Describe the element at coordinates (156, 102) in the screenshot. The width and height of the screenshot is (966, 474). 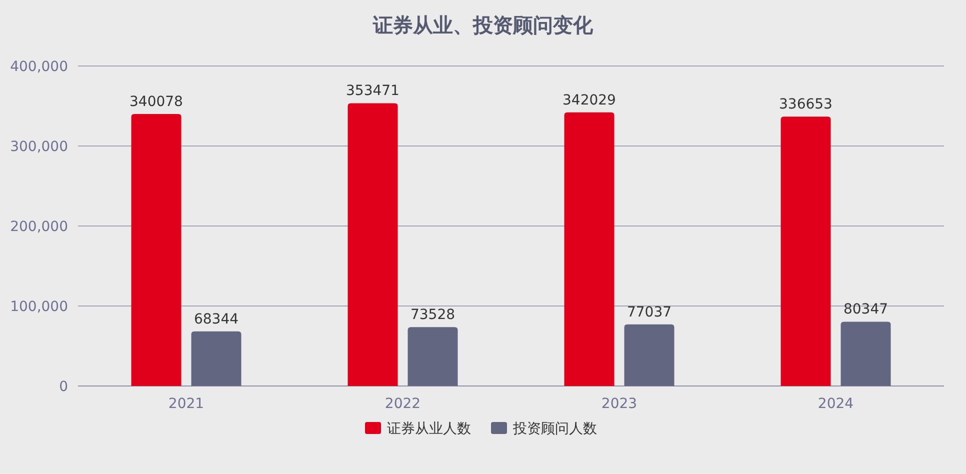
I see `data-label: 340078` at that location.